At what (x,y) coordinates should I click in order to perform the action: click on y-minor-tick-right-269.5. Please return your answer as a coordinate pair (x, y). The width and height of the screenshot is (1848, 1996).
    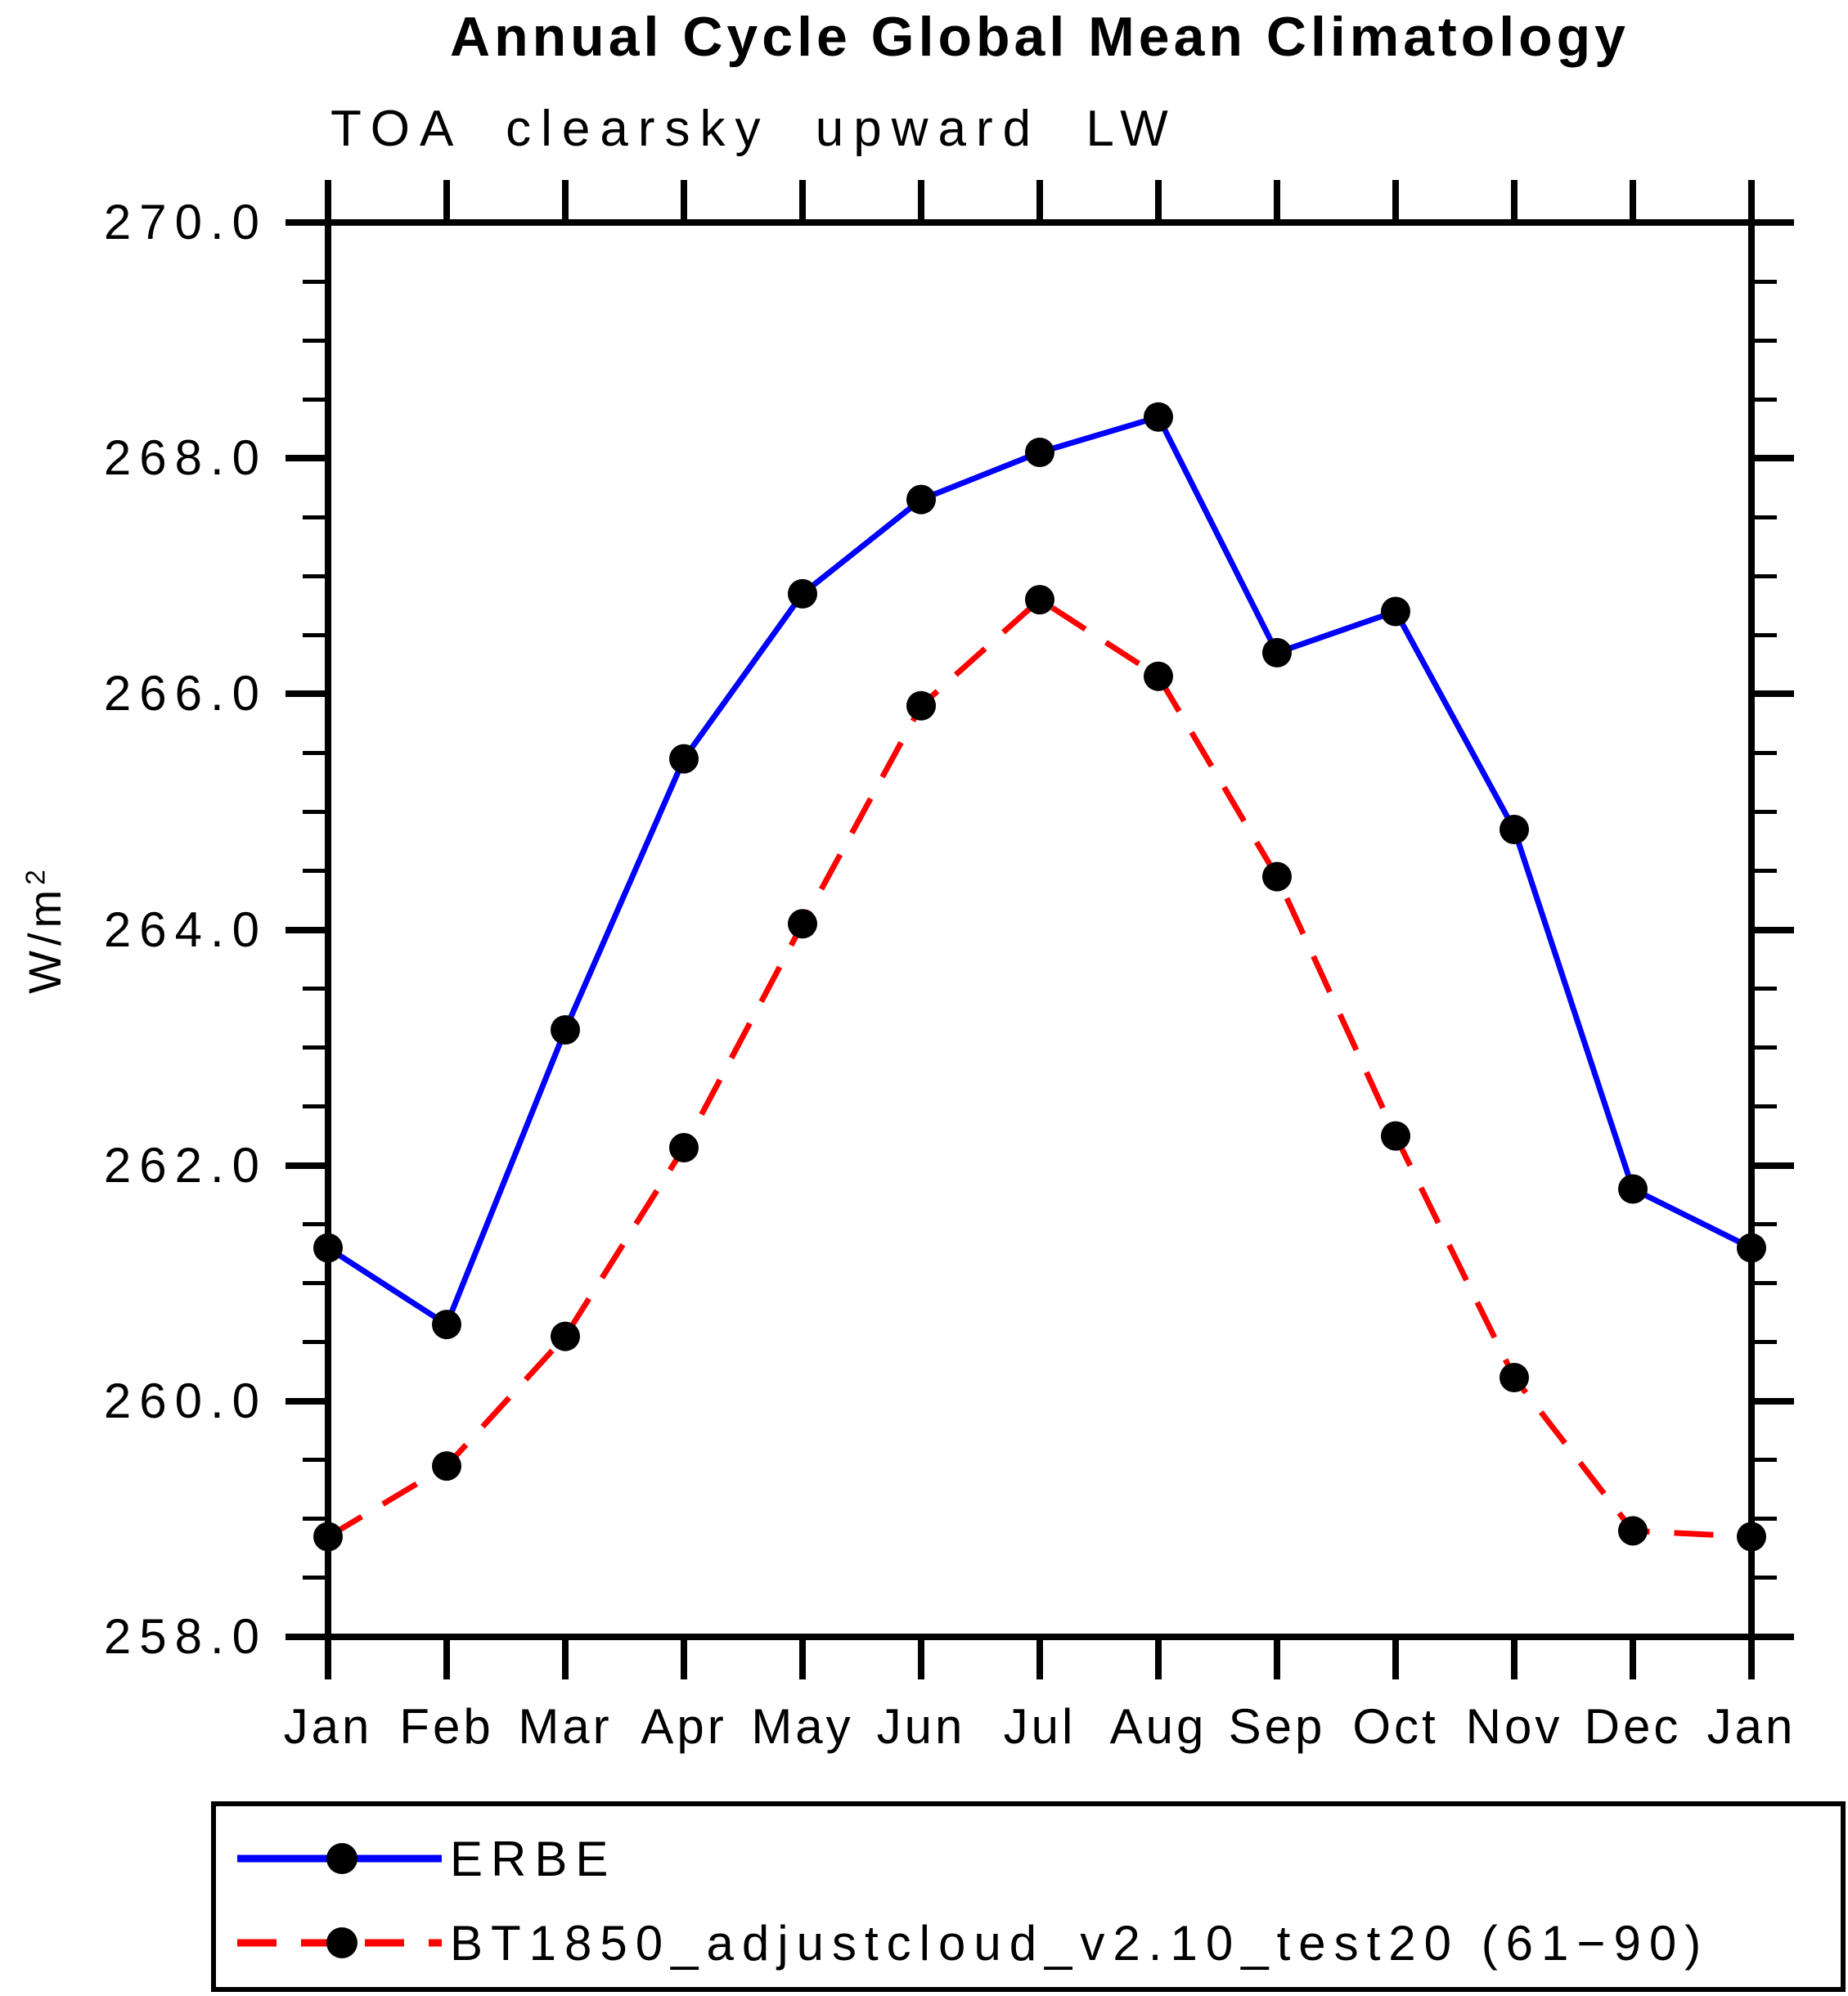
    Looking at the image, I should click on (1766, 281).